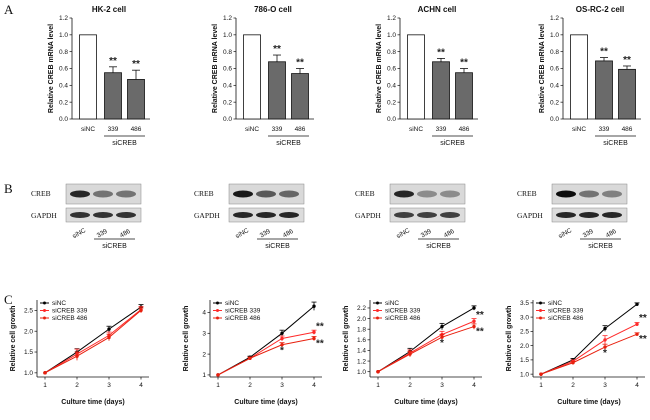 The image size is (650, 420). Describe the element at coordinates (288, 234) in the screenshot. I see `lane-label: 486` at that location.